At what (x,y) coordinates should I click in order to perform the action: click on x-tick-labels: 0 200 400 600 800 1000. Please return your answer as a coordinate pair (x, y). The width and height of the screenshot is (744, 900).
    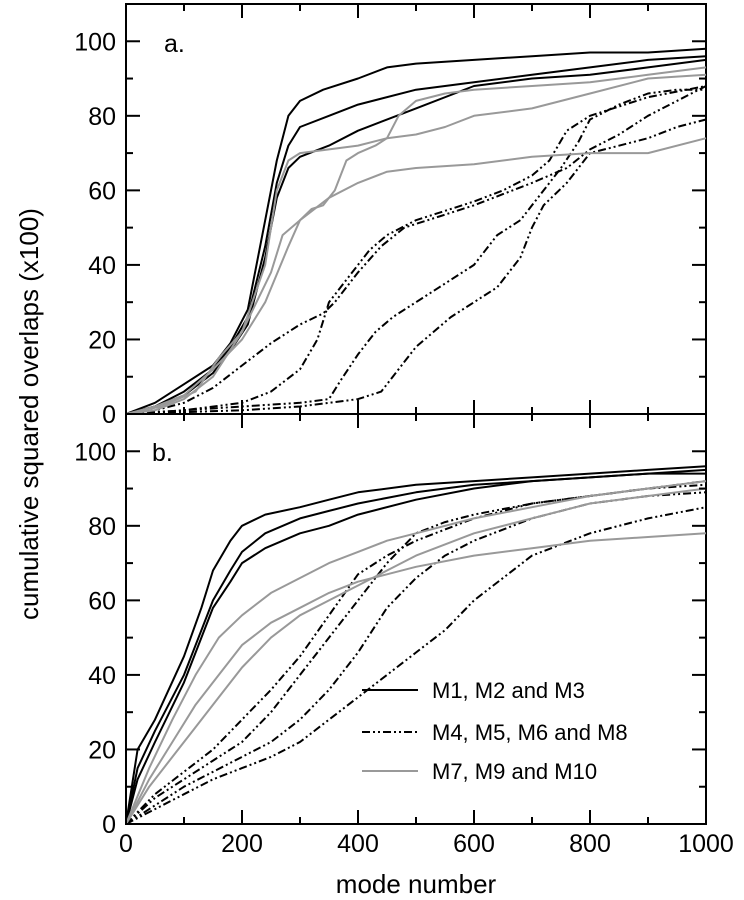
    Looking at the image, I should click on (426, 844).